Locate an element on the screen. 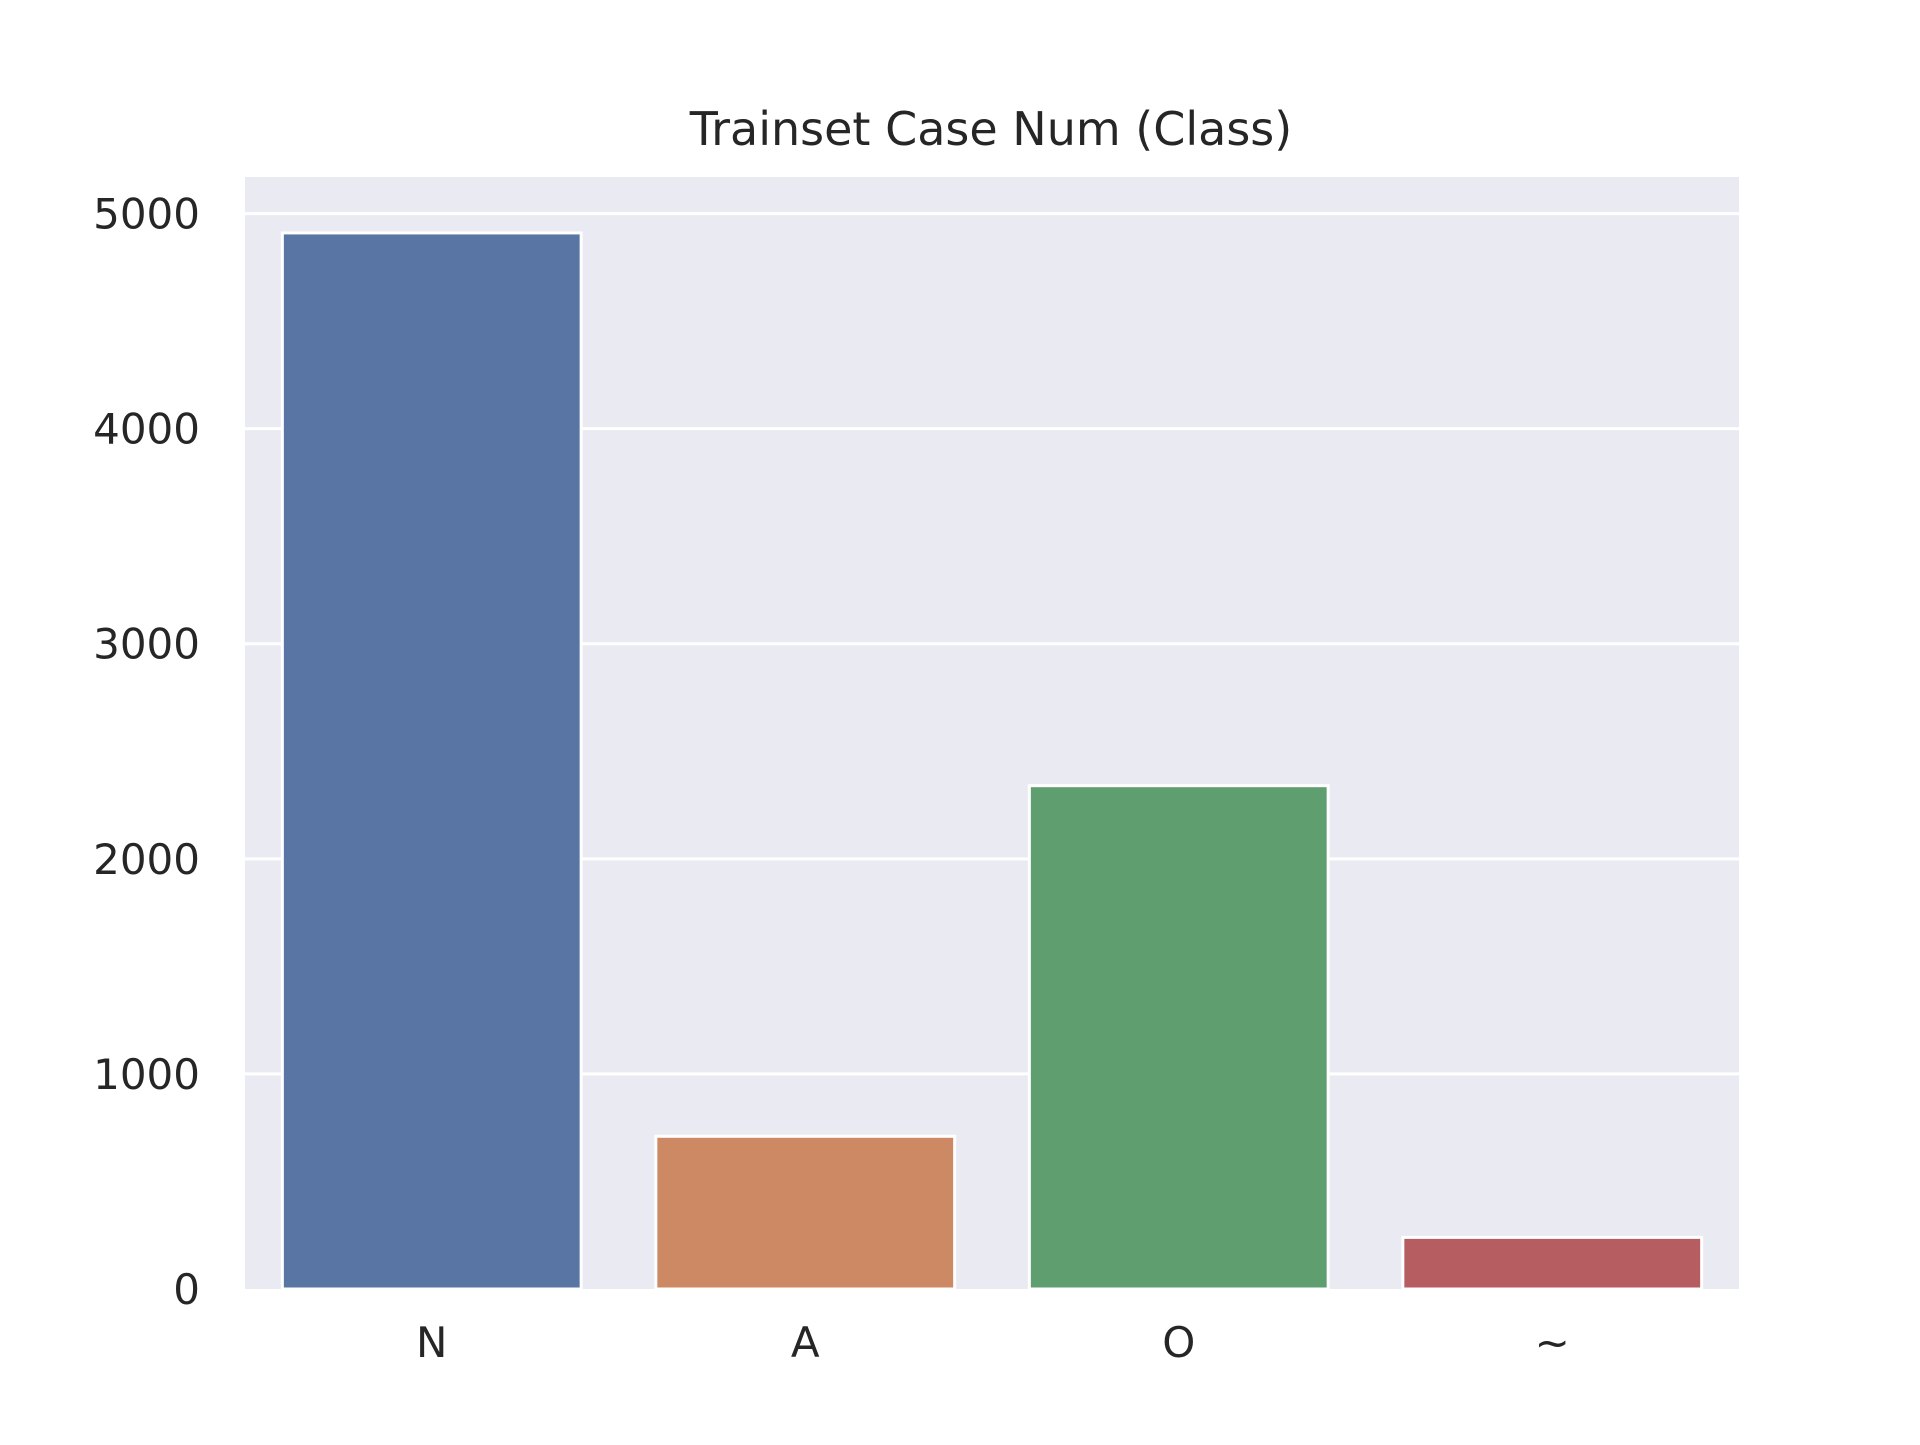  y-tick-label: 0 is located at coordinates (186, 1289).